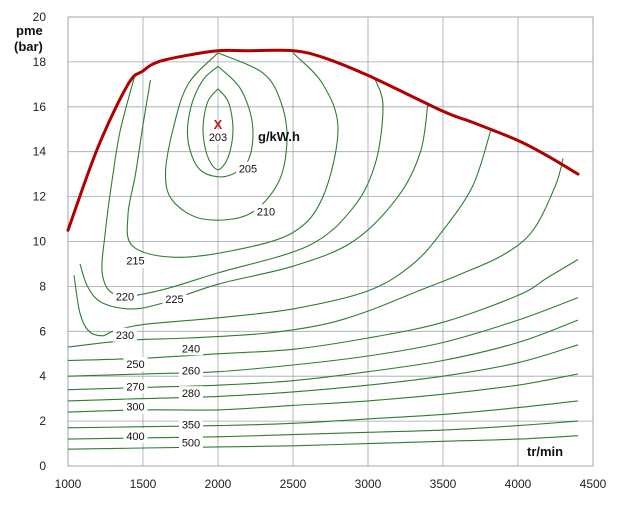 Image resolution: width=636 pixels, height=511 pixels. What do you see at coordinates (29, 30) in the screenshot?
I see `y-axis-title-line1: pme` at bounding box center [29, 30].